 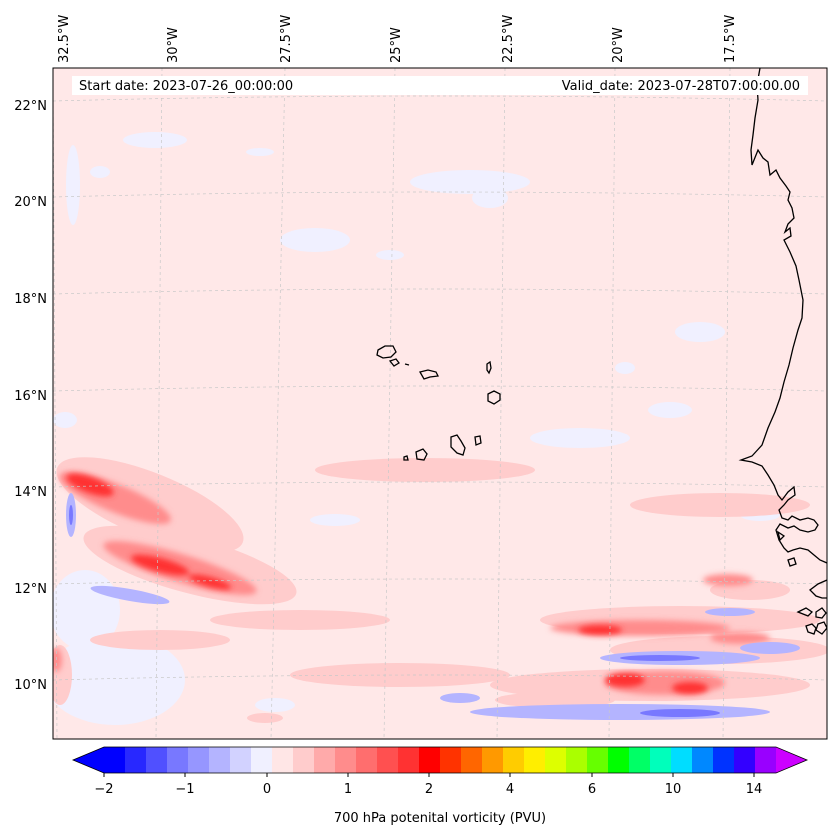 I want to click on island-boa-vista, so click(x=494, y=397).